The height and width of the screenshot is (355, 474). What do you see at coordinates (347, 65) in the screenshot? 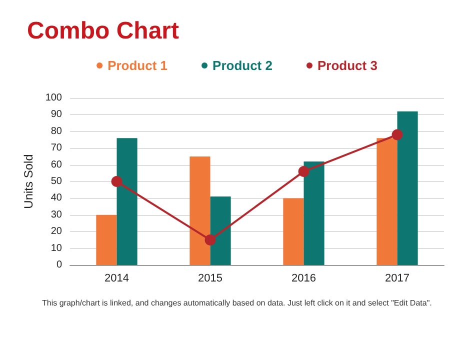
I see `legend-label: Product 3` at bounding box center [347, 65].